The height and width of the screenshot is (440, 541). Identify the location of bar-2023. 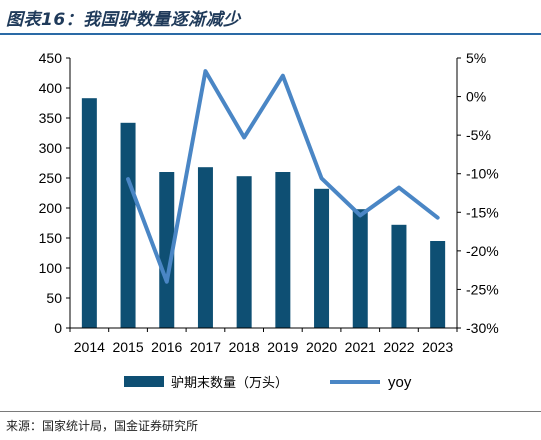
(438, 284).